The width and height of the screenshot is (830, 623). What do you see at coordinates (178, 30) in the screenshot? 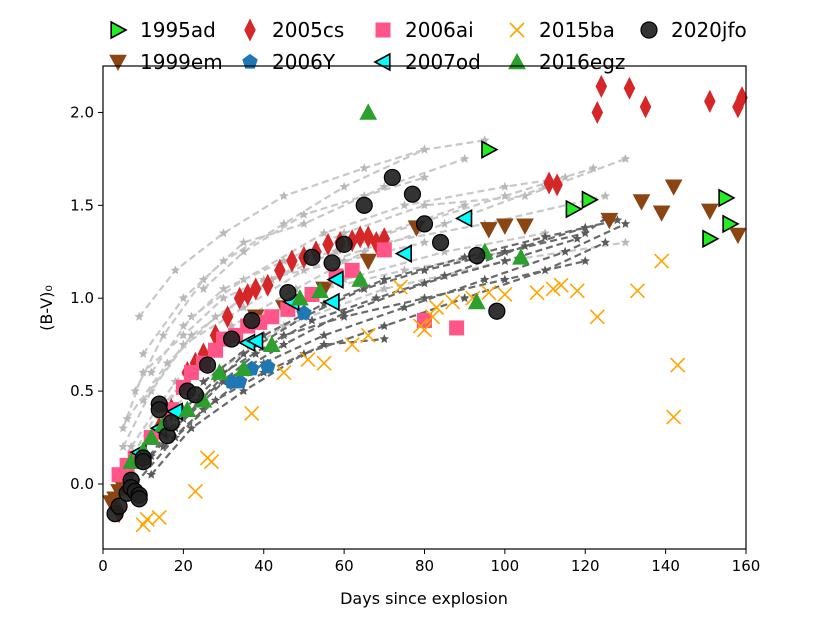
I see `legend-label-1995ad: 1995ad` at bounding box center [178, 30].